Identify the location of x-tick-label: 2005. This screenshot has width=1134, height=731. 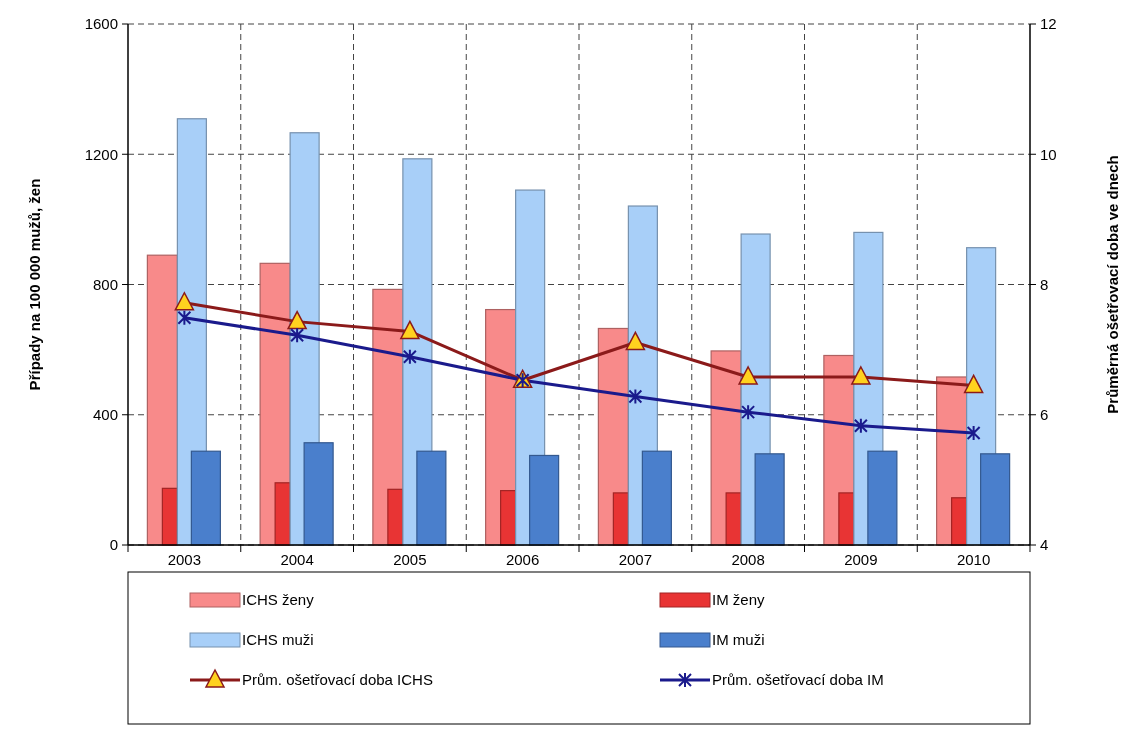
(410, 559).